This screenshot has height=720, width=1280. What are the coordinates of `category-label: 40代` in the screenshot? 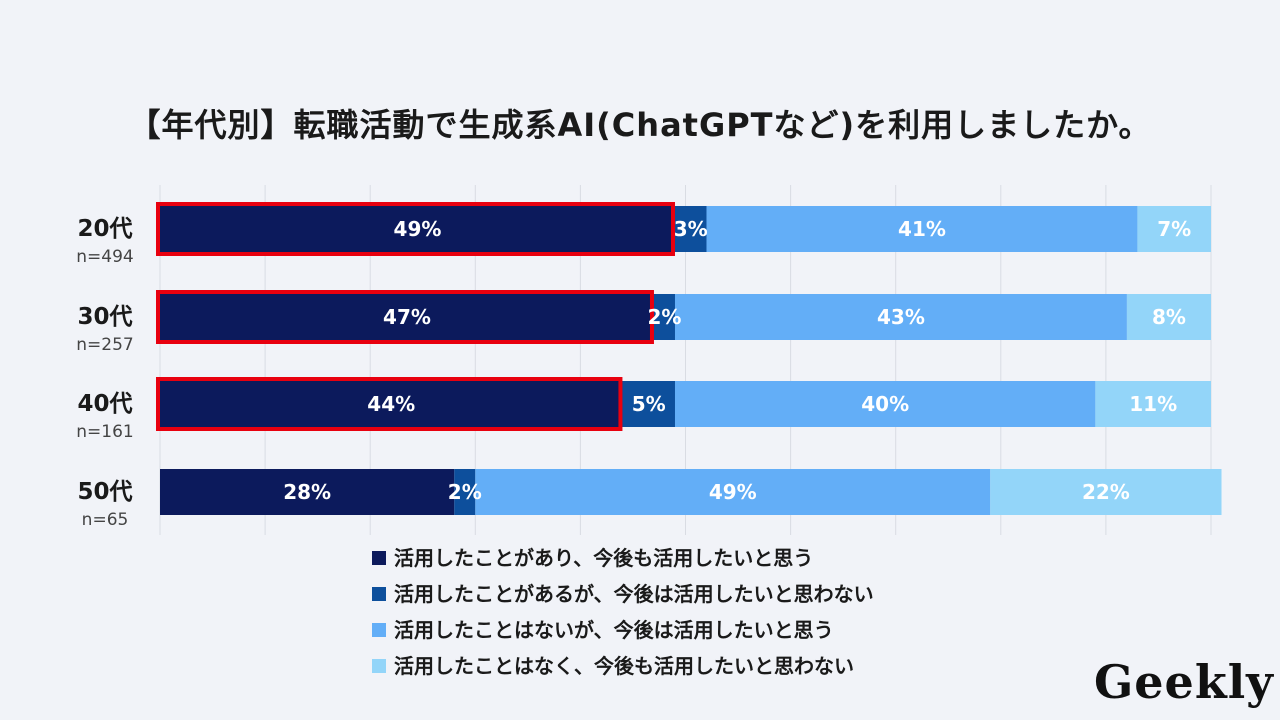 It's located at (104, 404).